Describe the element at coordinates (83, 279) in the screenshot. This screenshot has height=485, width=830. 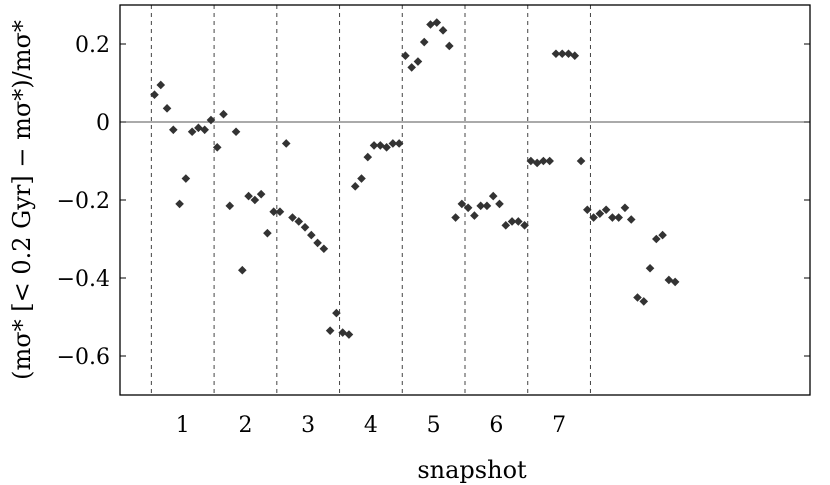
I see `y-tick-label-3: −0.4` at that location.